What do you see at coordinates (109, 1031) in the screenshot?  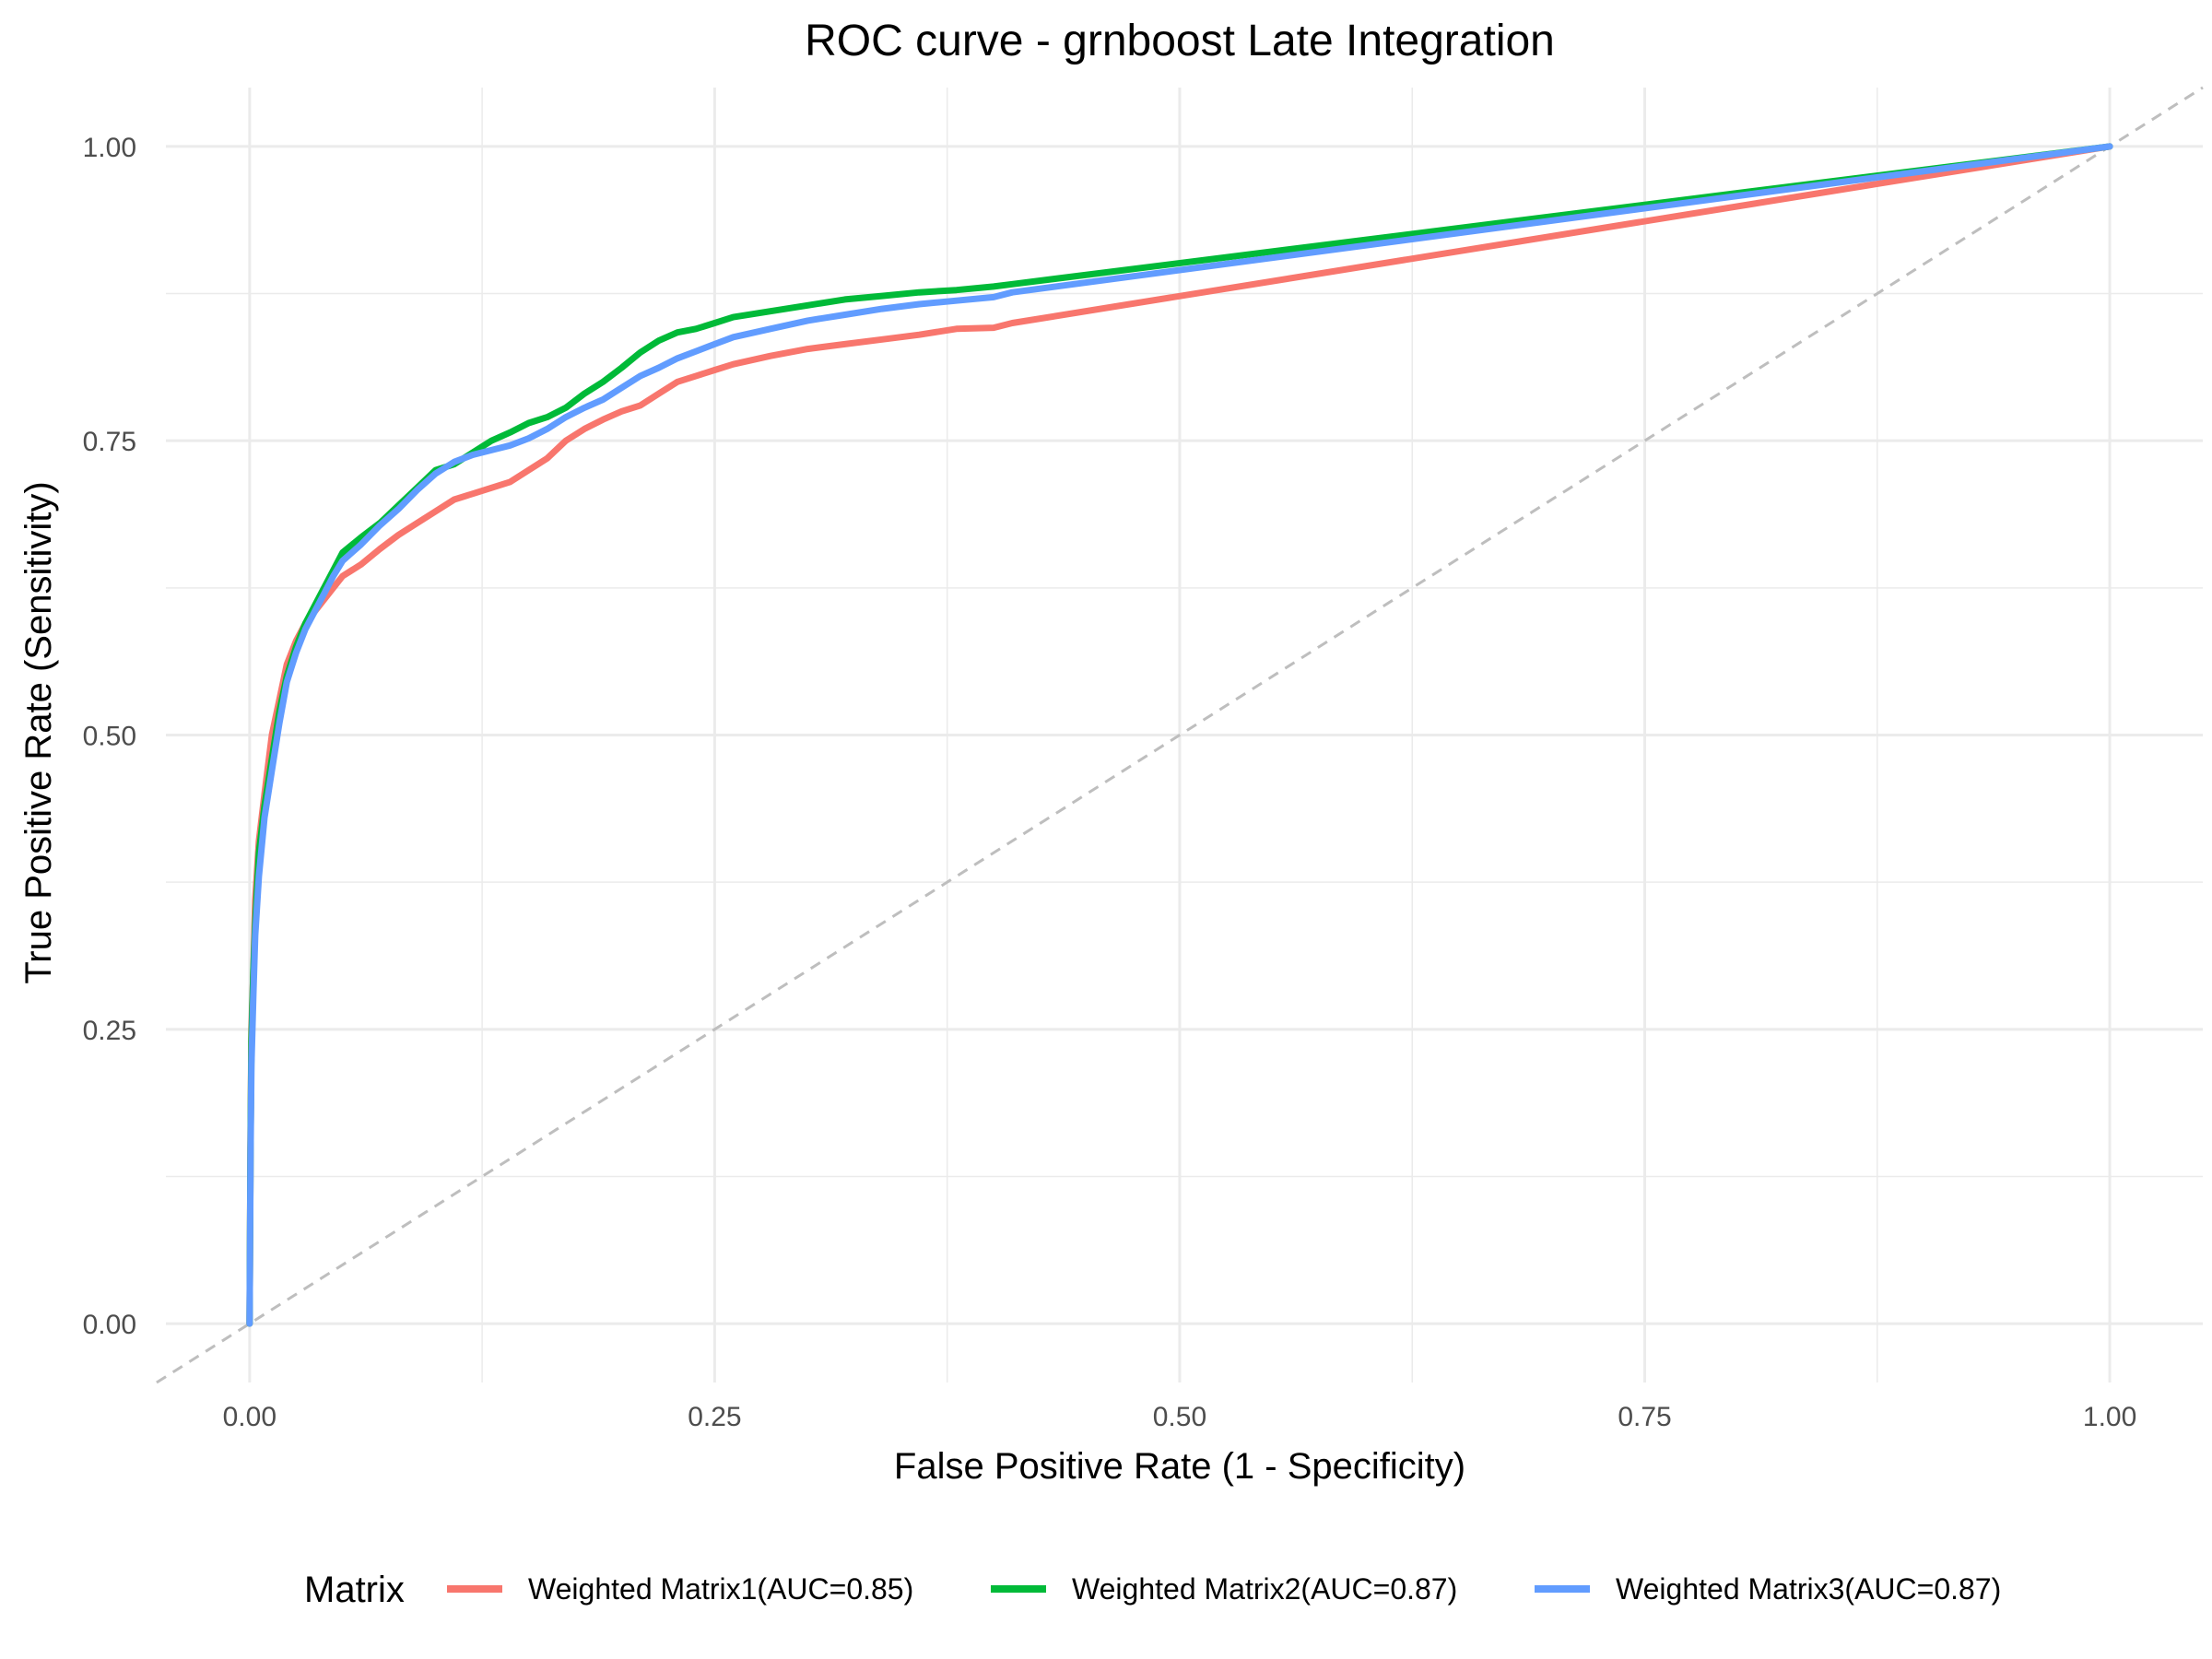 I see `y-tick-label: 0.25` at bounding box center [109, 1031].